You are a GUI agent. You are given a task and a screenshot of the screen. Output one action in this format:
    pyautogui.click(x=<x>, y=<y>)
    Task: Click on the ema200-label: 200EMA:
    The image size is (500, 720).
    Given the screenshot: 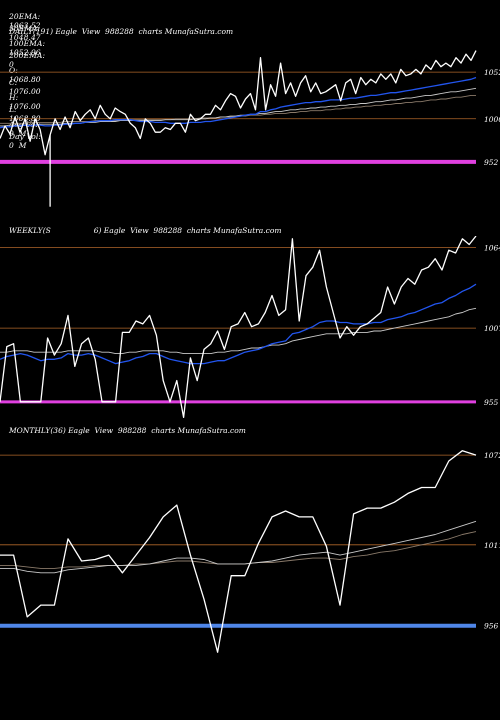 What is the action you would take?
    pyautogui.click(x=27, y=55)
    